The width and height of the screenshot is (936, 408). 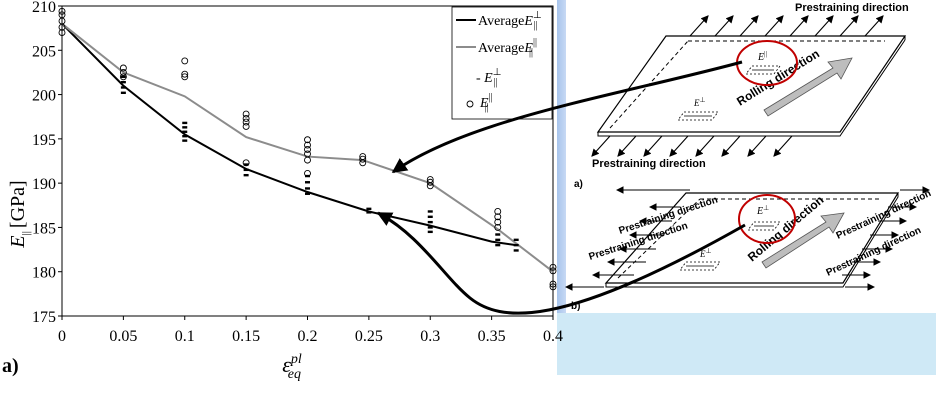 What do you see at coordinates (705, 253) in the screenshot?
I see `inner-label-bottom: E⊥` at bounding box center [705, 253].